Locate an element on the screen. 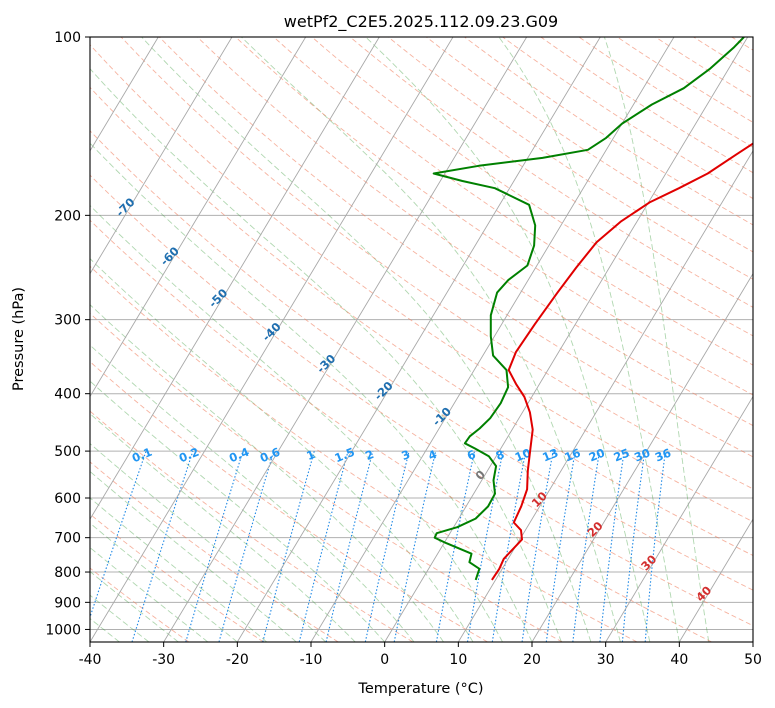 This screenshot has height=708, width=775. x-tick-label: 0 is located at coordinates (384, 660).